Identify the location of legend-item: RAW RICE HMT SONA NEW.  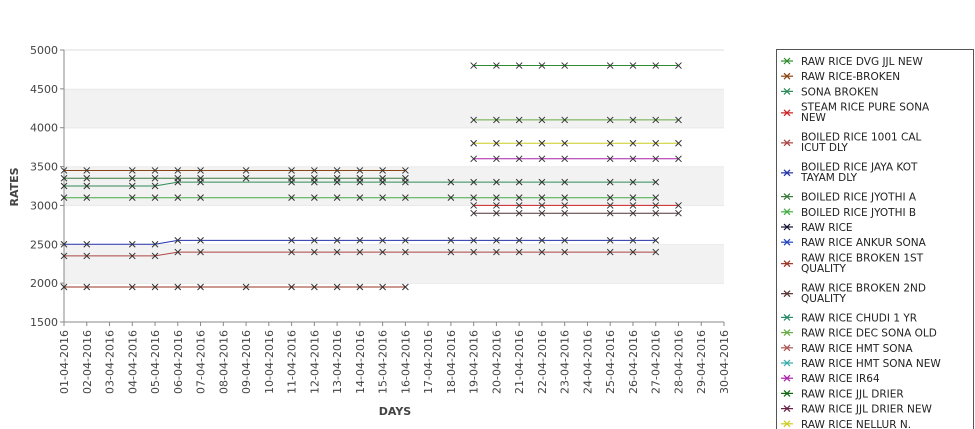
(861, 364).